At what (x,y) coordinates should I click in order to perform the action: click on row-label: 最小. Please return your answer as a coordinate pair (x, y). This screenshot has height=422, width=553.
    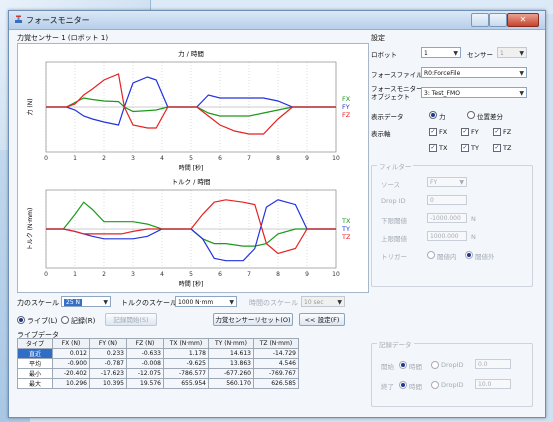
    Looking at the image, I should click on (35, 373).